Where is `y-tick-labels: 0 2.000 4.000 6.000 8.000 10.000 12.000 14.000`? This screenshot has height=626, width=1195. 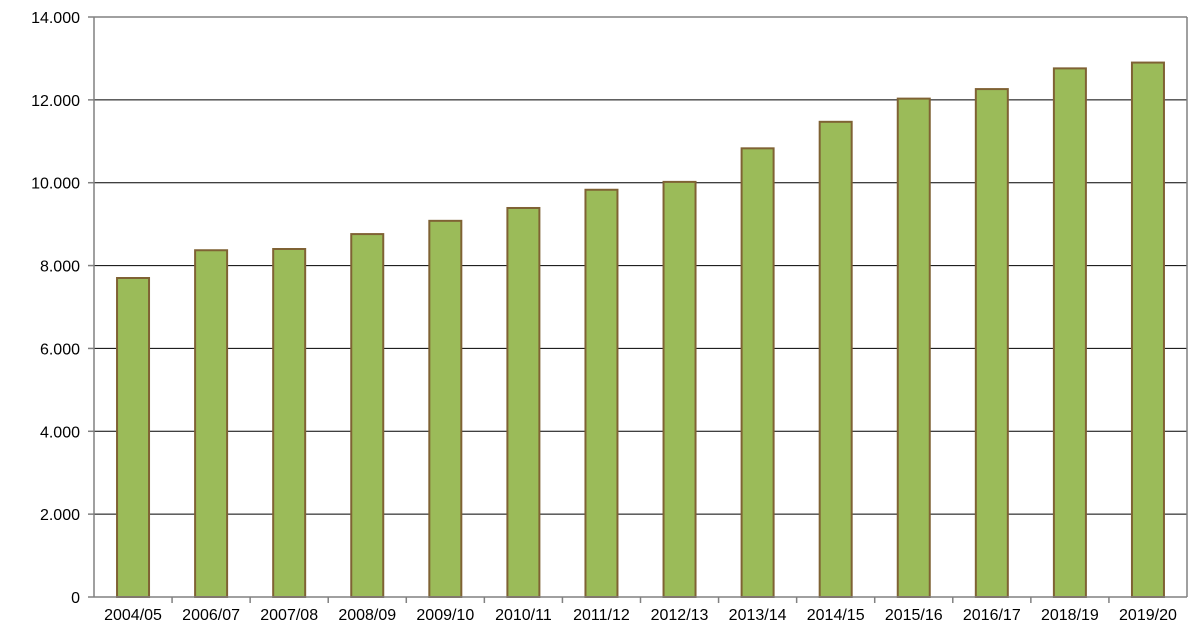
y-tick-labels: 0 2.000 4.000 6.000 8.000 10.000 12.000 14.000 is located at coordinates (55, 308).